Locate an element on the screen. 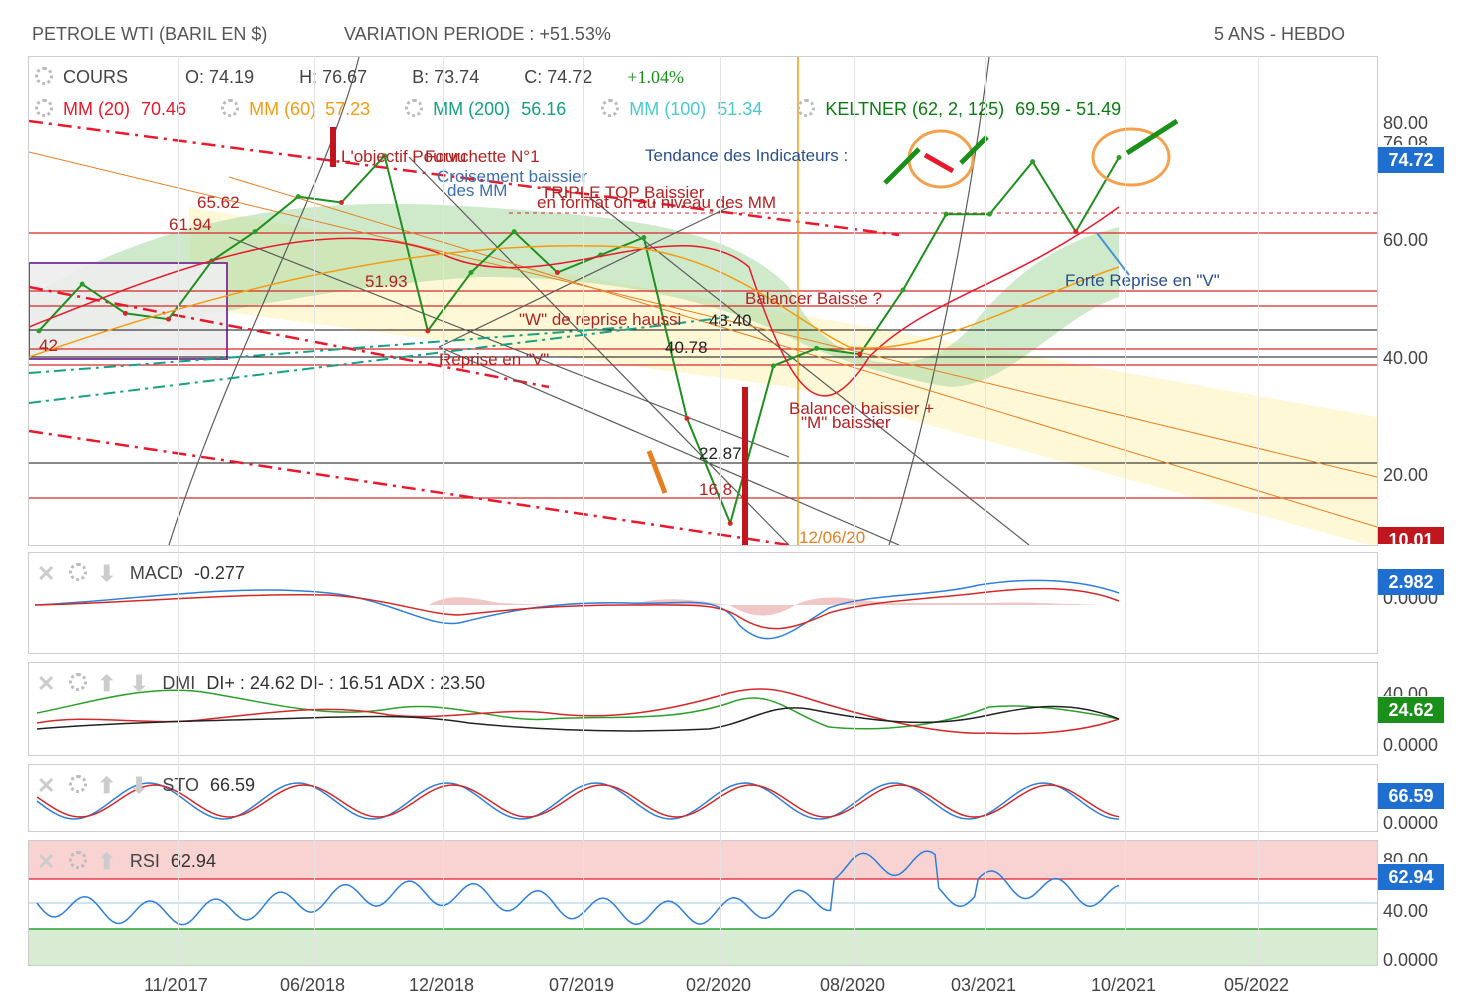 The height and width of the screenshot is (1006, 1464). price-tick-partial: 76.08 is located at coordinates (1406, 139).